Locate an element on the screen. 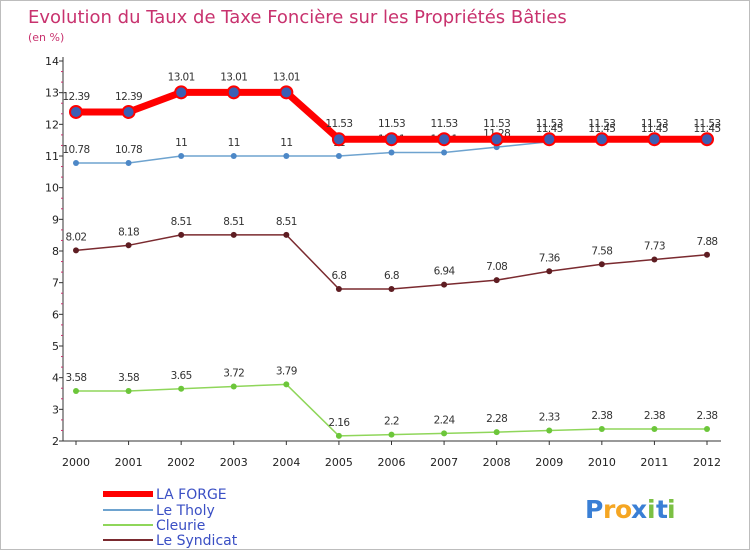  y-tick-label: 4 is located at coordinates (55, 378).